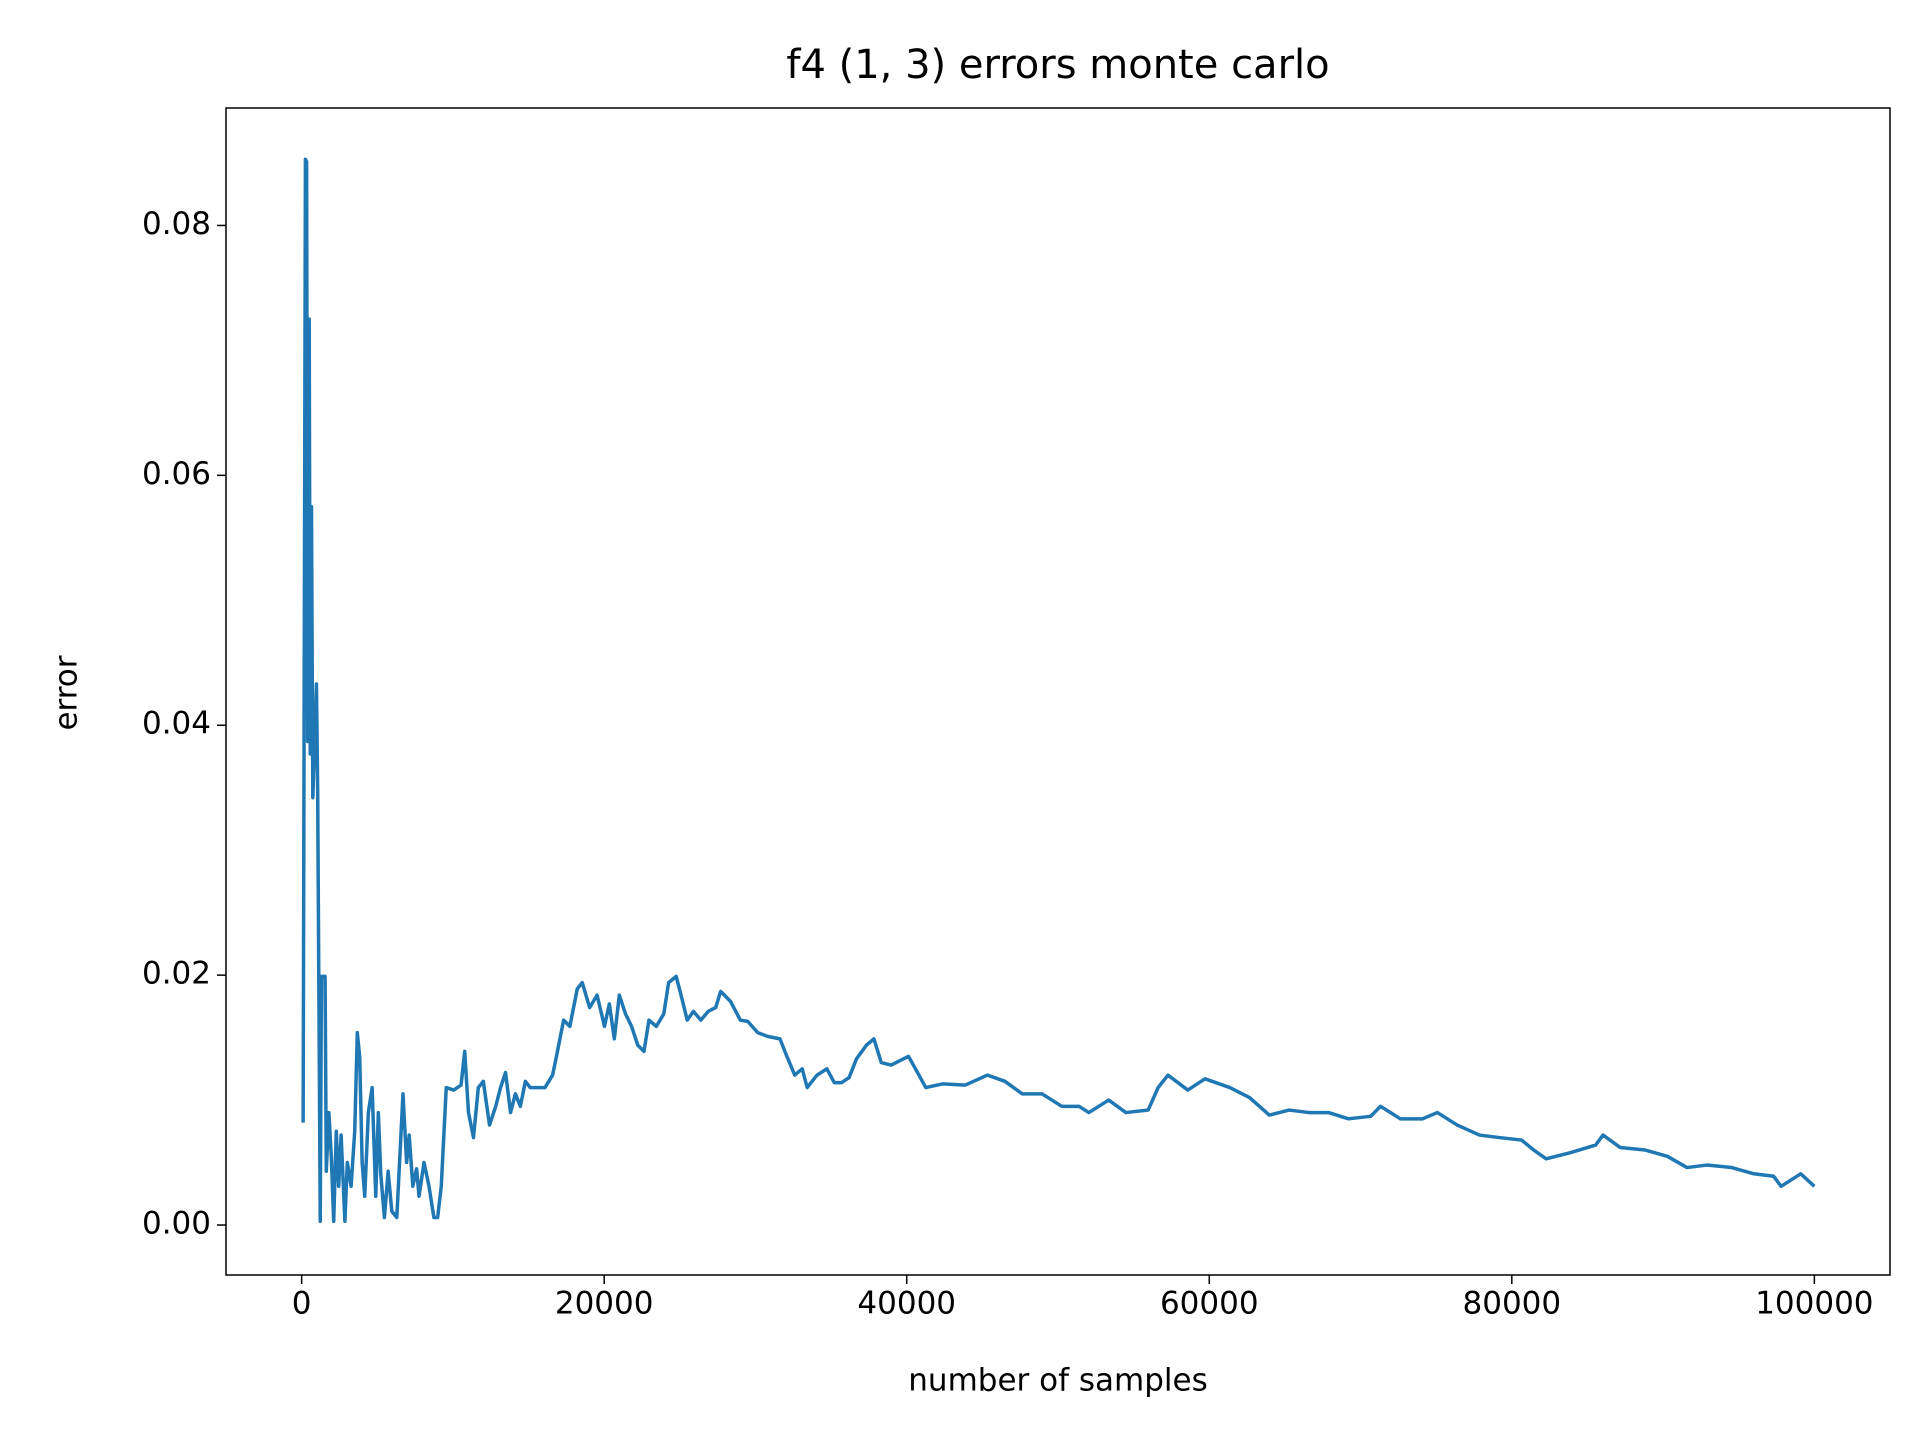 The width and height of the screenshot is (1920, 1440). Describe the element at coordinates (176, 474) in the screenshot. I see `y-tick-label: 0.06` at that location.